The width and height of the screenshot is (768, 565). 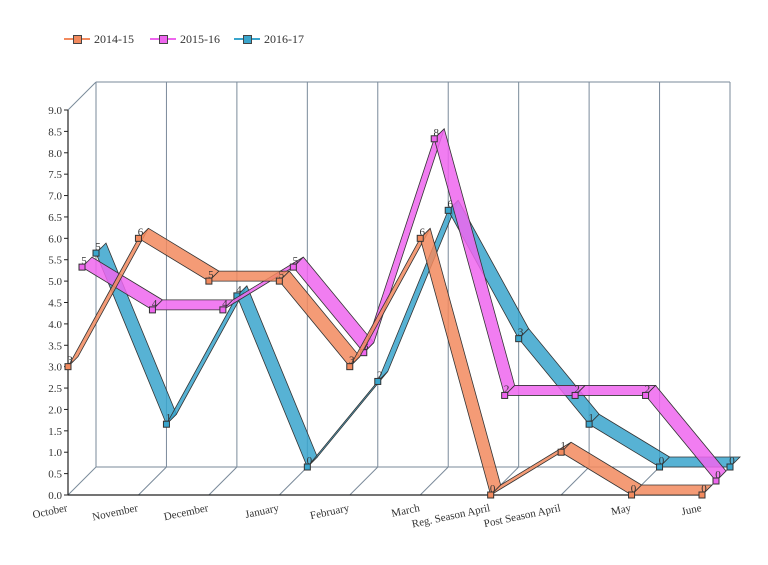 I want to click on legend-label: 2014-15, so click(x=114, y=38).